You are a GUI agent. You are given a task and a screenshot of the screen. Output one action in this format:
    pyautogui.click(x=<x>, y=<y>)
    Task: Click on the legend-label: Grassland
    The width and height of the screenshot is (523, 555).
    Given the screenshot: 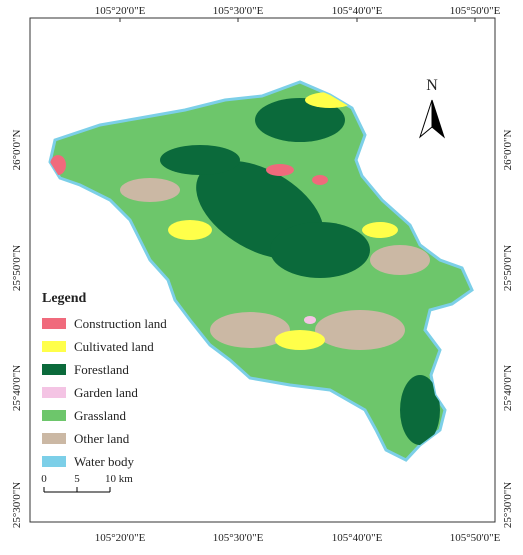 What is the action you would take?
    pyautogui.click(x=100, y=415)
    